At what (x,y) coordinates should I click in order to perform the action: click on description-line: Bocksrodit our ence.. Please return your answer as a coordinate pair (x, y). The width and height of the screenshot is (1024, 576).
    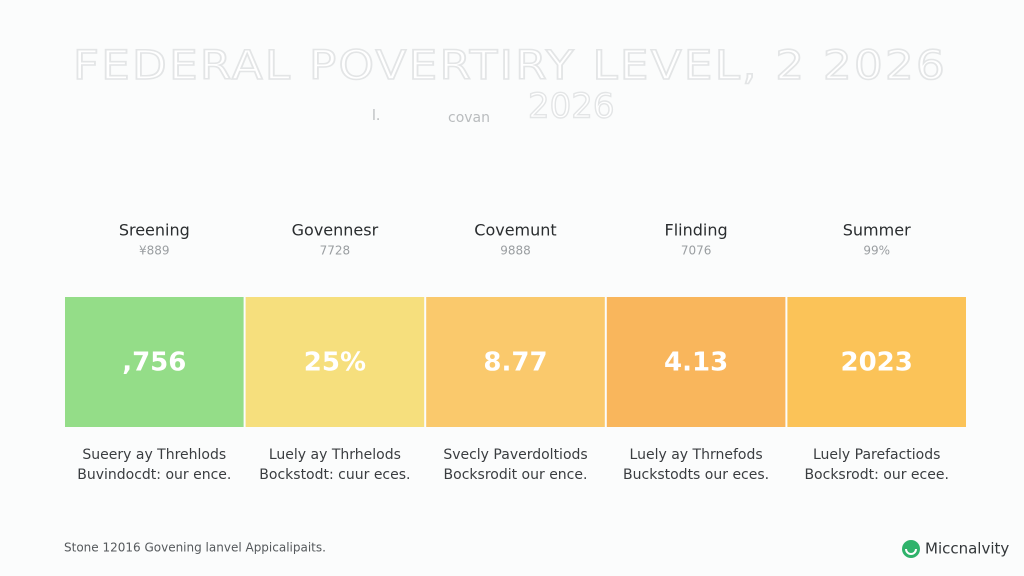
    Looking at the image, I should click on (516, 475).